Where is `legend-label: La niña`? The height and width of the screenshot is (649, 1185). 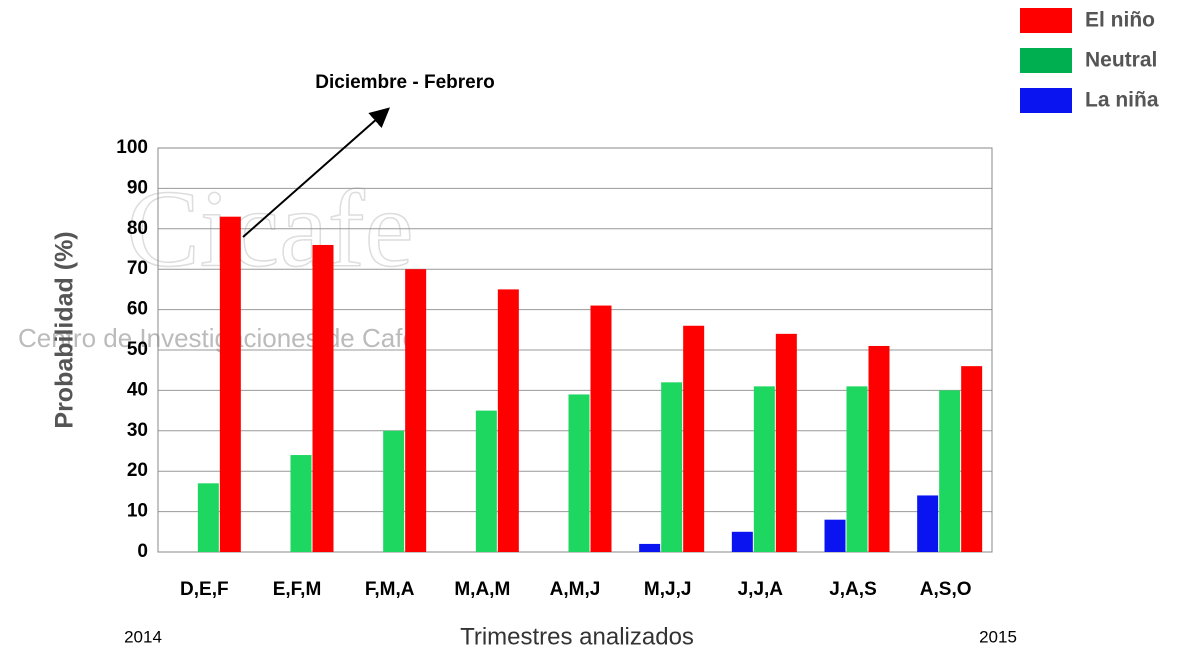 legend-label: La niña is located at coordinates (1122, 100).